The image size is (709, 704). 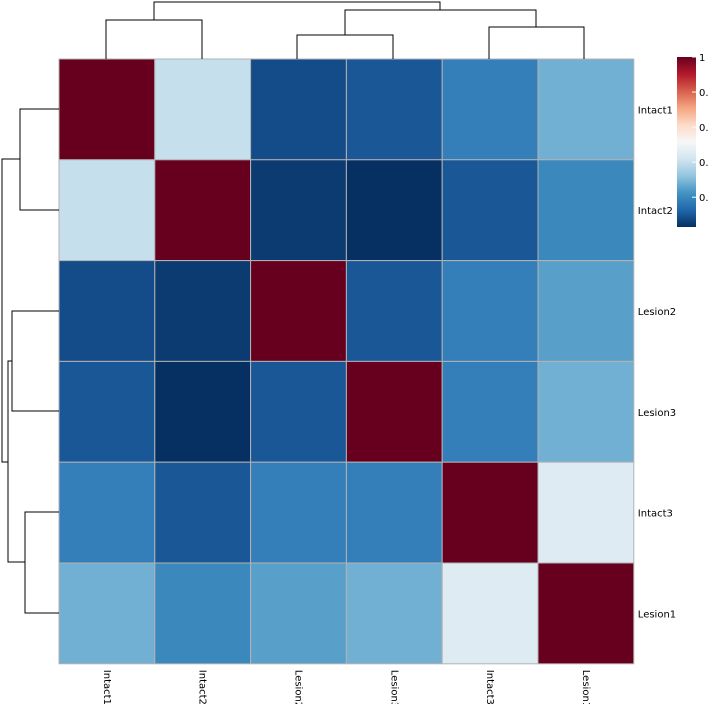 I want to click on row-dendro-link-intact1-intact2, so click(x=39, y=159).